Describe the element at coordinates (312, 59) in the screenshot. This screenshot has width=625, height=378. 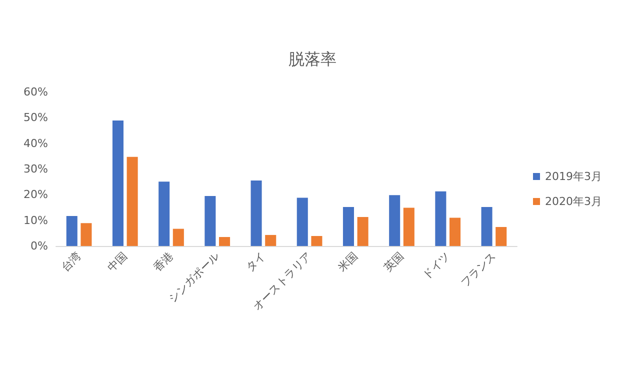
I see `chart-title: 脱落率` at that location.